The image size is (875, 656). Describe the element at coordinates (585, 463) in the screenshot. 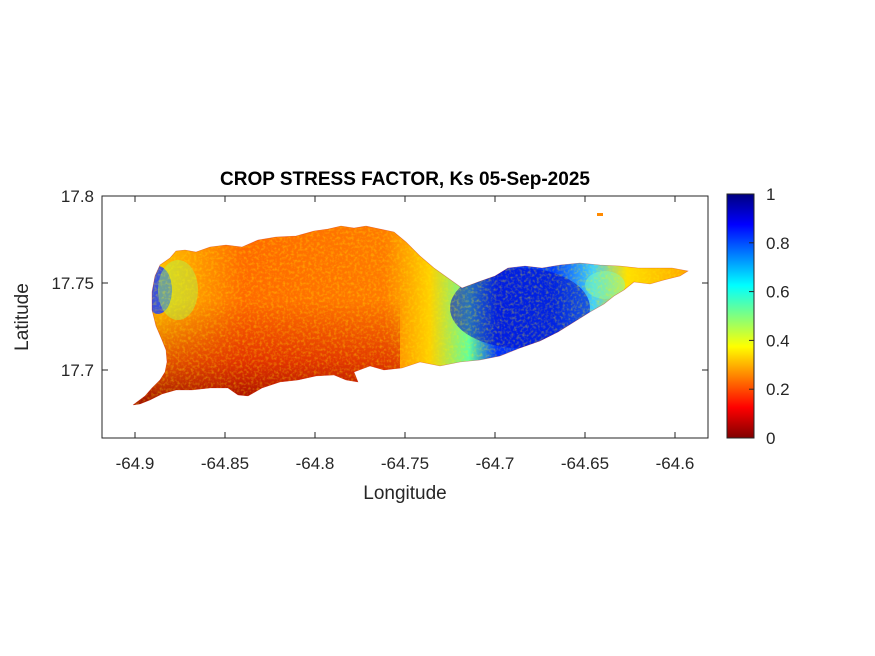

I see `x-tick-label: -64.65` at that location.